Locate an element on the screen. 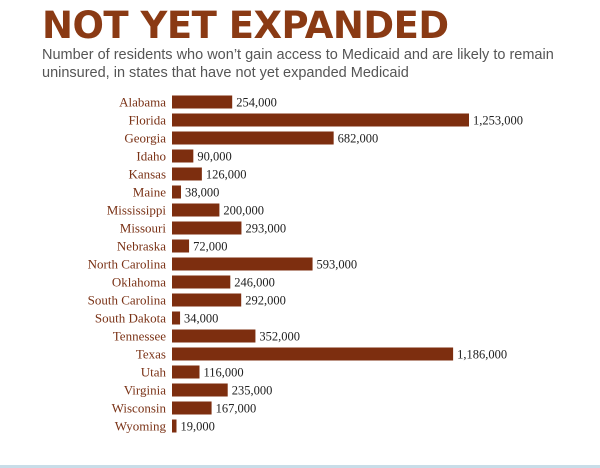 This screenshot has height=468, width=600. category-label: Maine is located at coordinates (149, 192).